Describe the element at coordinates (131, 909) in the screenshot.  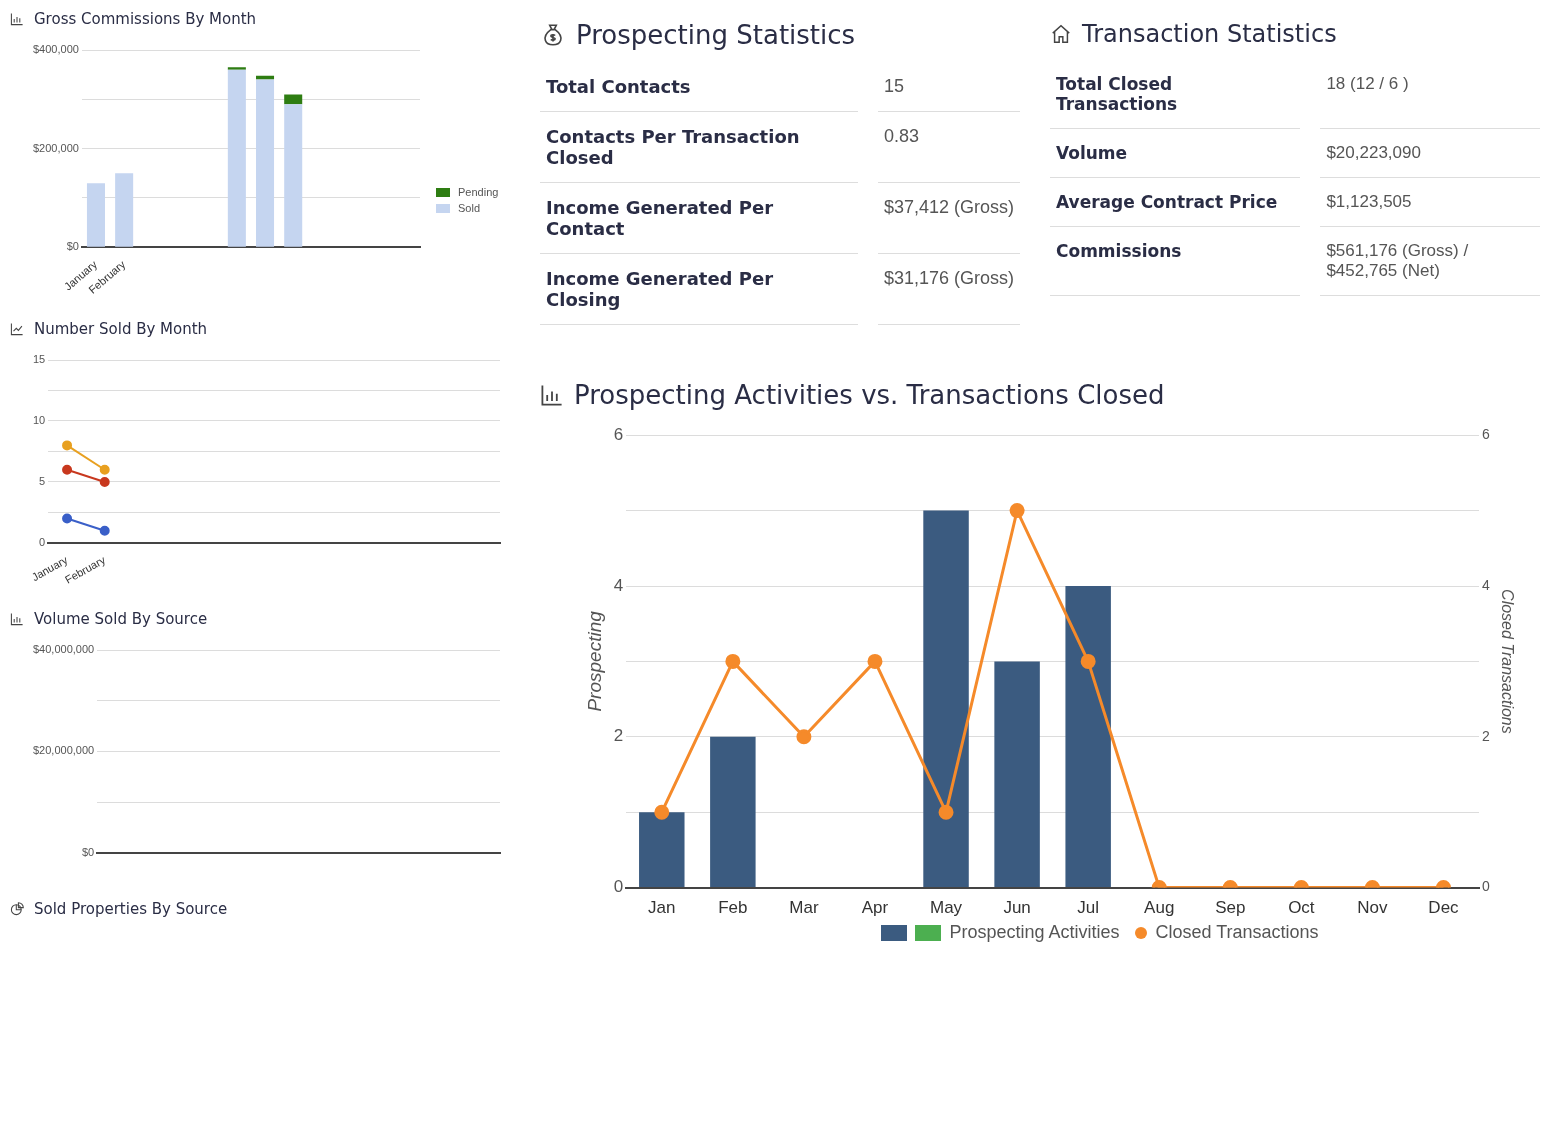
I see `text: Sold Properties By Source` at that location.